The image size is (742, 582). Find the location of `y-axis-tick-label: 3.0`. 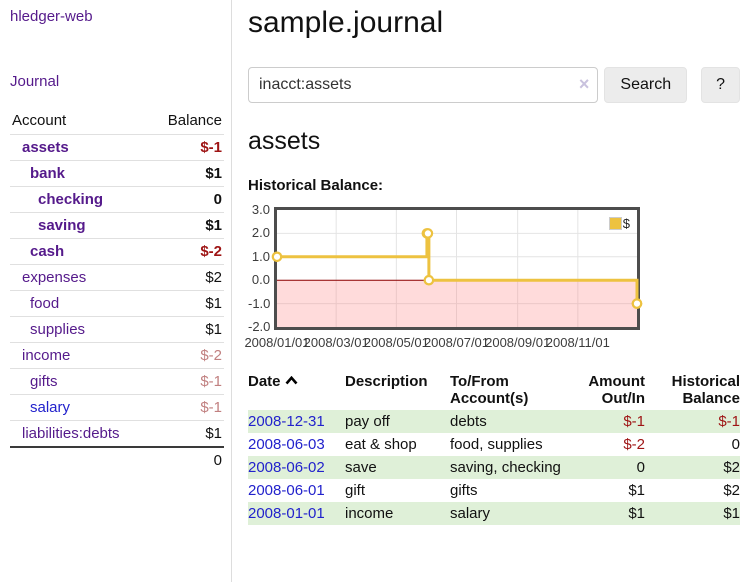

y-axis-tick-label: 3.0 is located at coordinates (260, 209).